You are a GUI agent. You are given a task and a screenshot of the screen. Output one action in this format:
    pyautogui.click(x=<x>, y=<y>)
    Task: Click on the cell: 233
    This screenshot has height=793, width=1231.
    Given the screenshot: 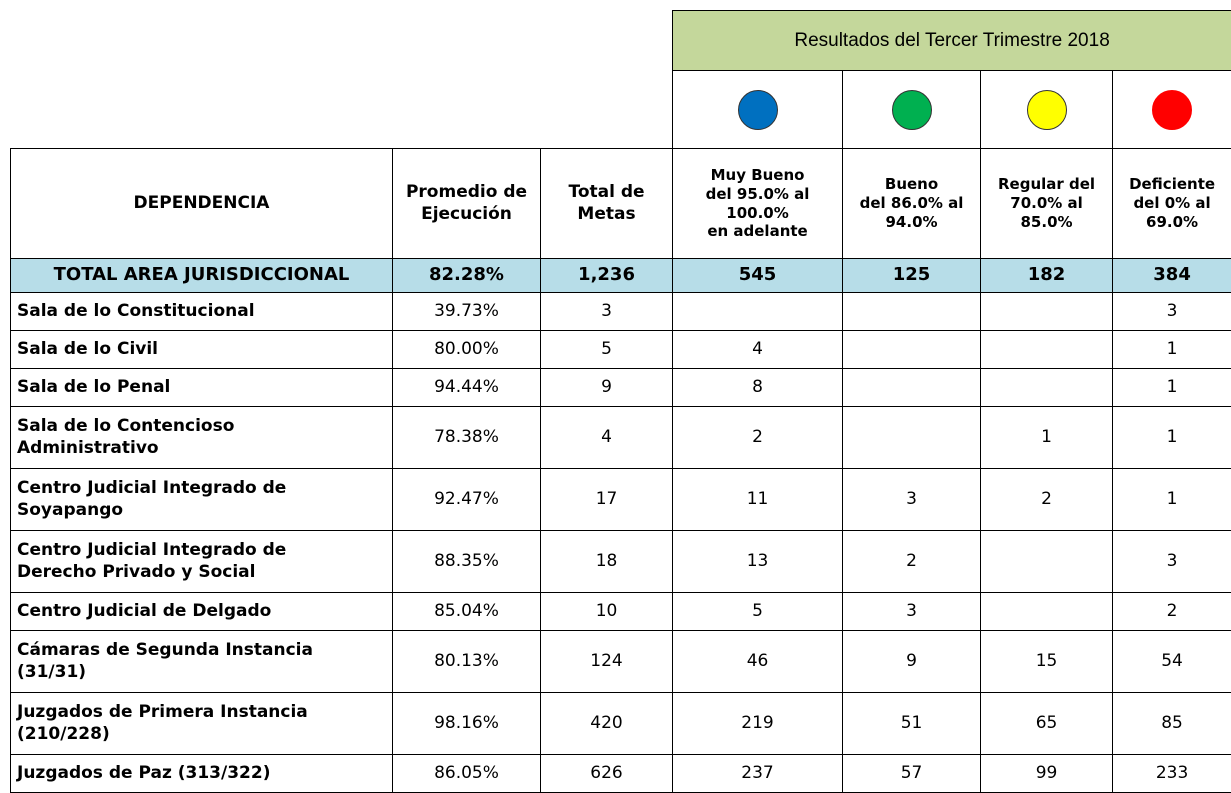 What is the action you would take?
    pyautogui.click(x=1172, y=774)
    